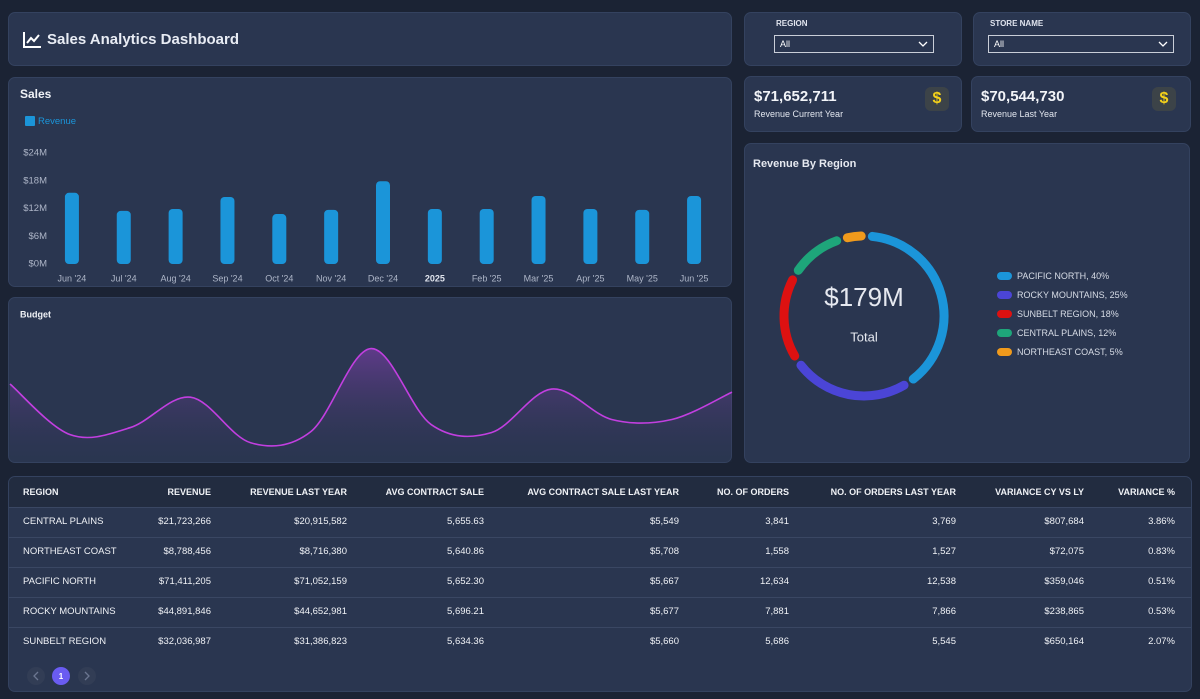  I want to click on filter-label: STORE NAME, so click(1016, 23).